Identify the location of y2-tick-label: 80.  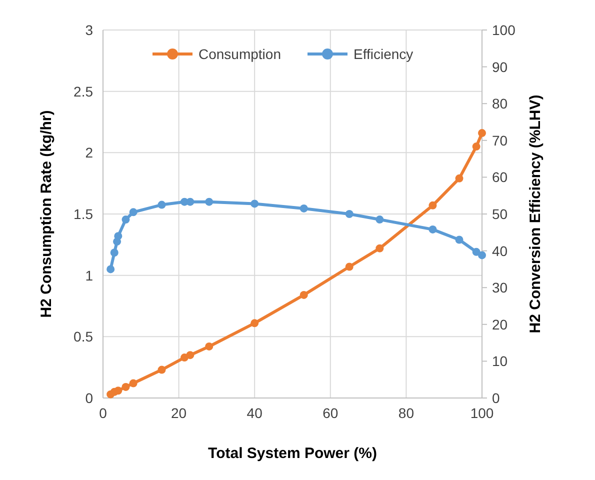
(500, 104).